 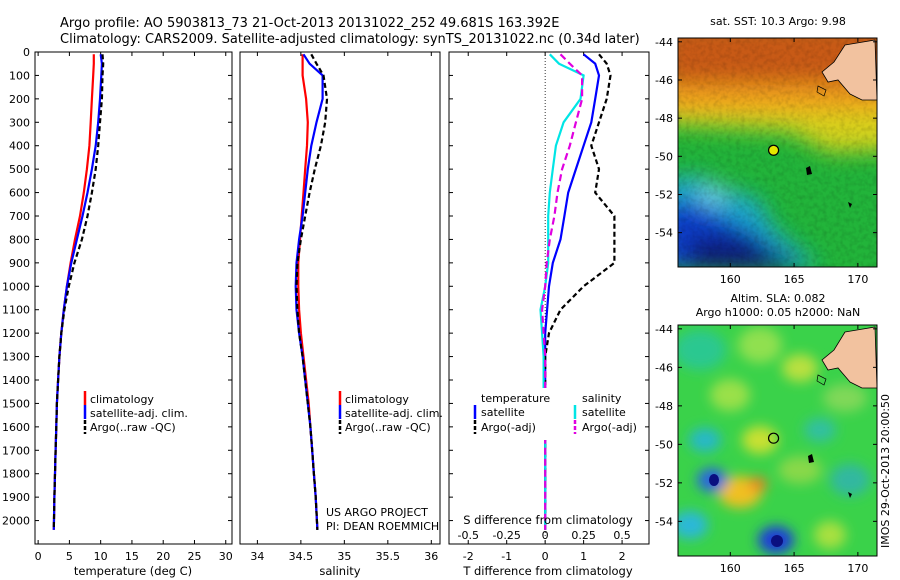 I want to click on pi-credit: PI: DEAN ROEMMICH, so click(x=382, y=526).